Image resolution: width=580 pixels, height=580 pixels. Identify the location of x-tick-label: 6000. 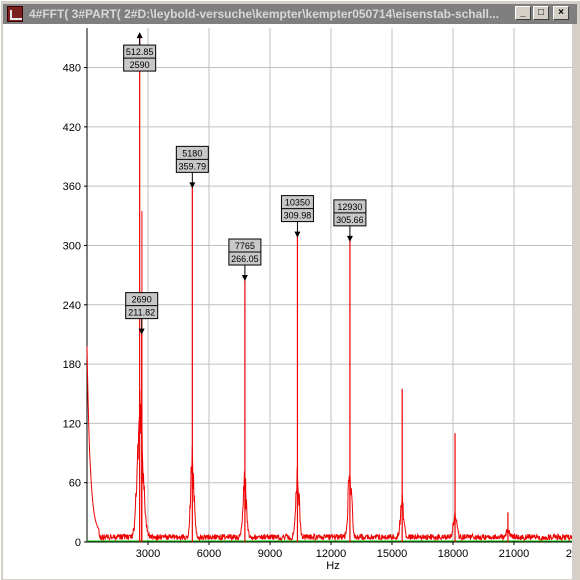
(209, 554).